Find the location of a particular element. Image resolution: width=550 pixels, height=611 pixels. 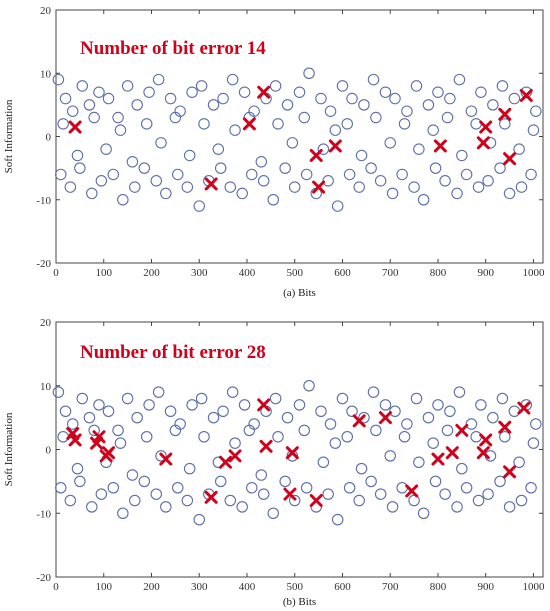

x-tick-label: 700 is located at coordinates (390, 273).